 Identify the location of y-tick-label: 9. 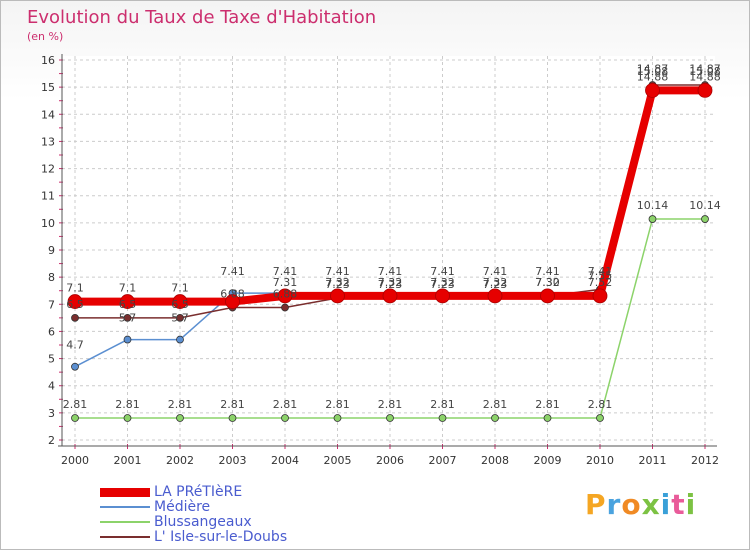
(51, 250).